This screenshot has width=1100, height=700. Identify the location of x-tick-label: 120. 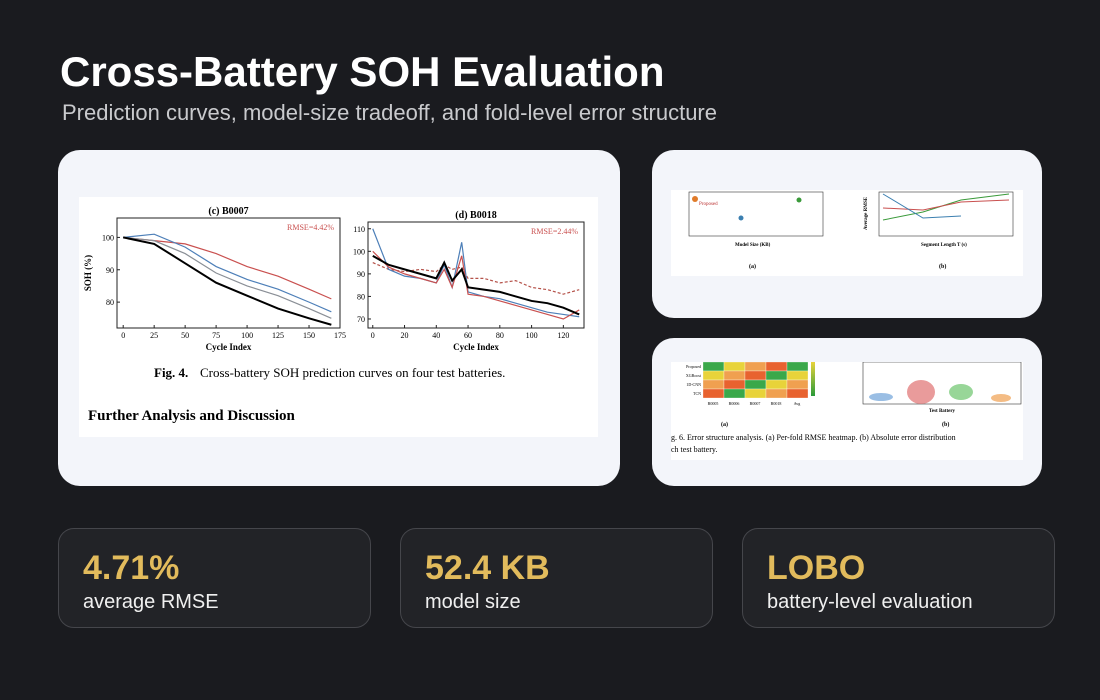
(563, 335).